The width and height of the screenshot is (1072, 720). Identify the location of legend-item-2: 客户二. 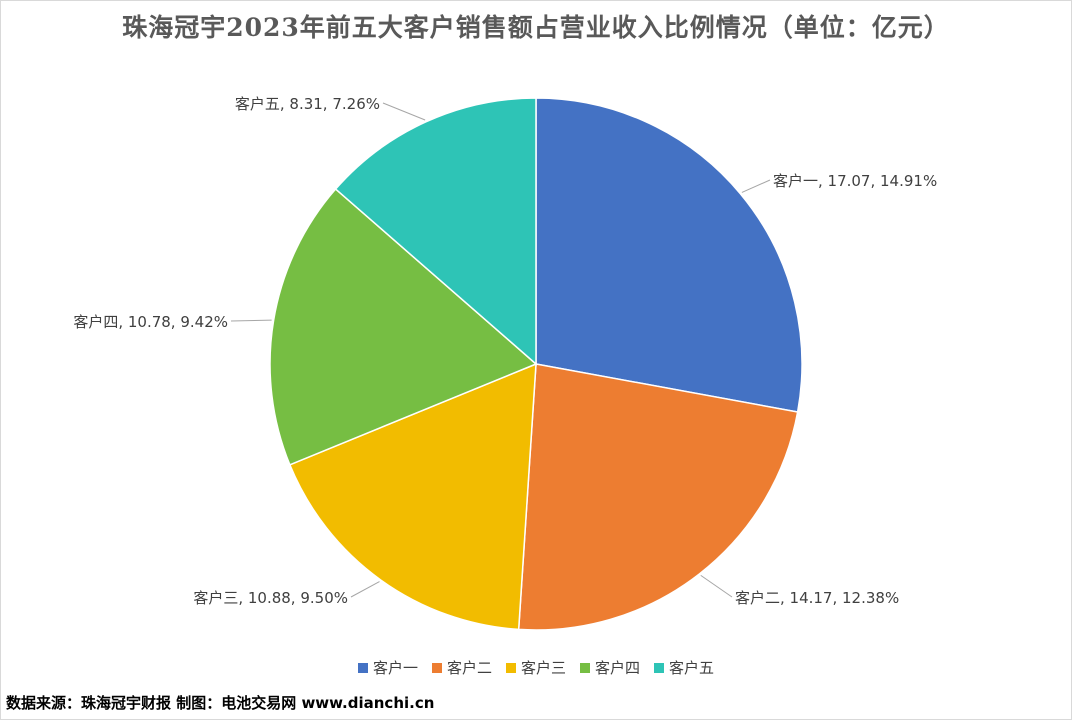
(461, 667).